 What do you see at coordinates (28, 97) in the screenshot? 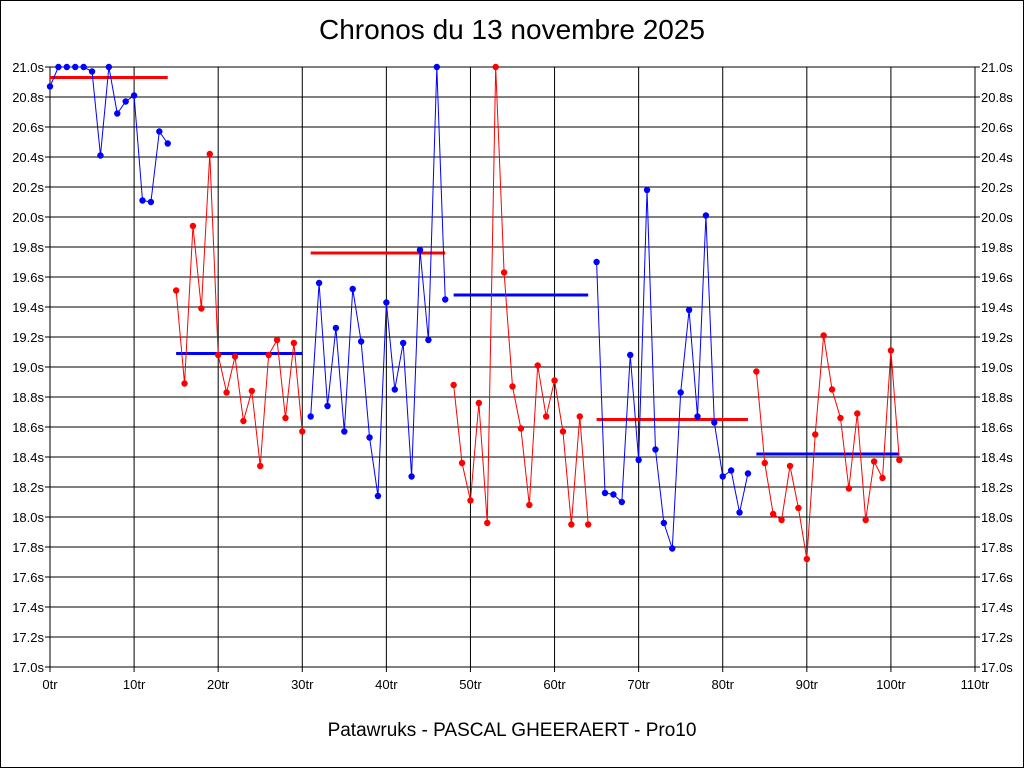
I see `y-tick-label-left: 20.8s` at bounding box center [28, 97].